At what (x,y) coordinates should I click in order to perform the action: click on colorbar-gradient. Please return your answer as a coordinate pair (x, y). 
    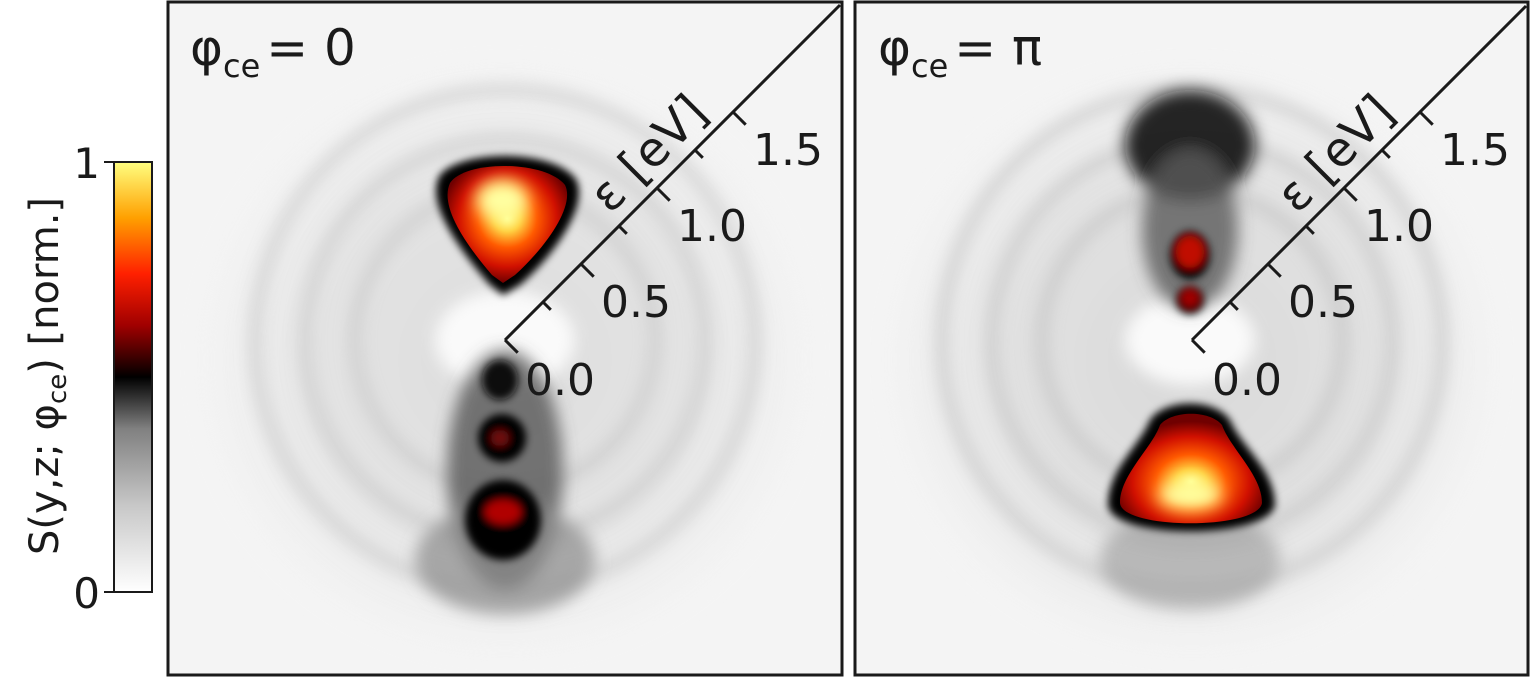
    Looking at the image, I should click on (133, 377).